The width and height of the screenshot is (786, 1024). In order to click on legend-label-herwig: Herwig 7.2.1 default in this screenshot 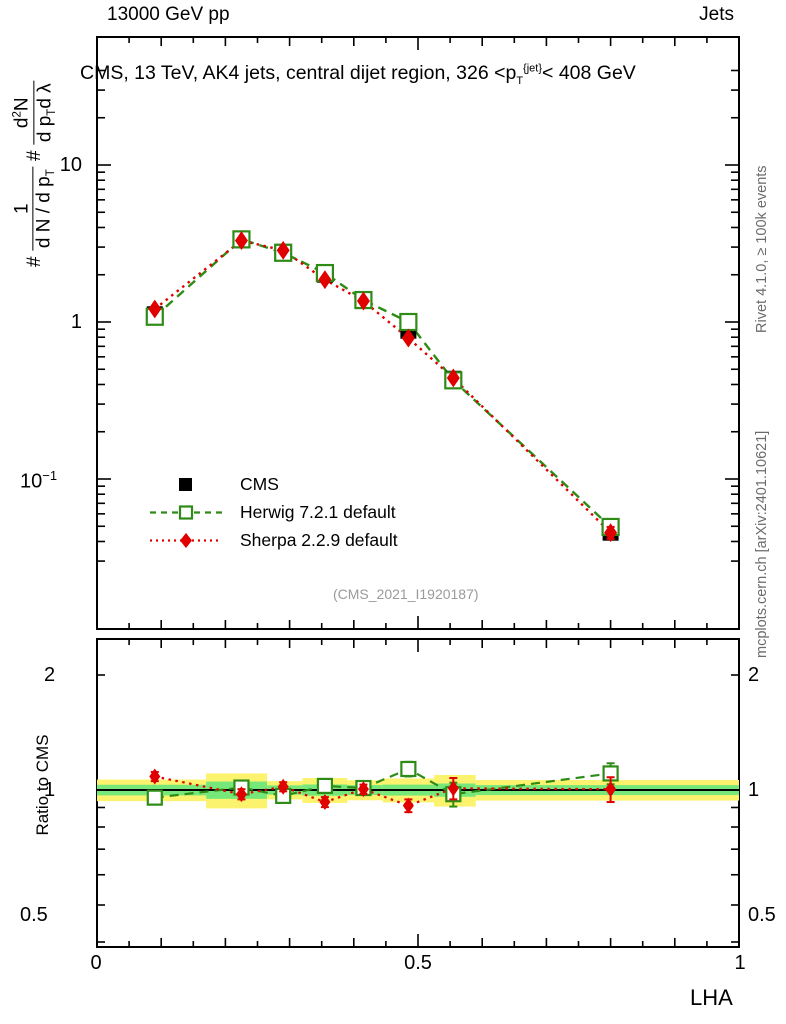, I will do `click(318, 511)`.